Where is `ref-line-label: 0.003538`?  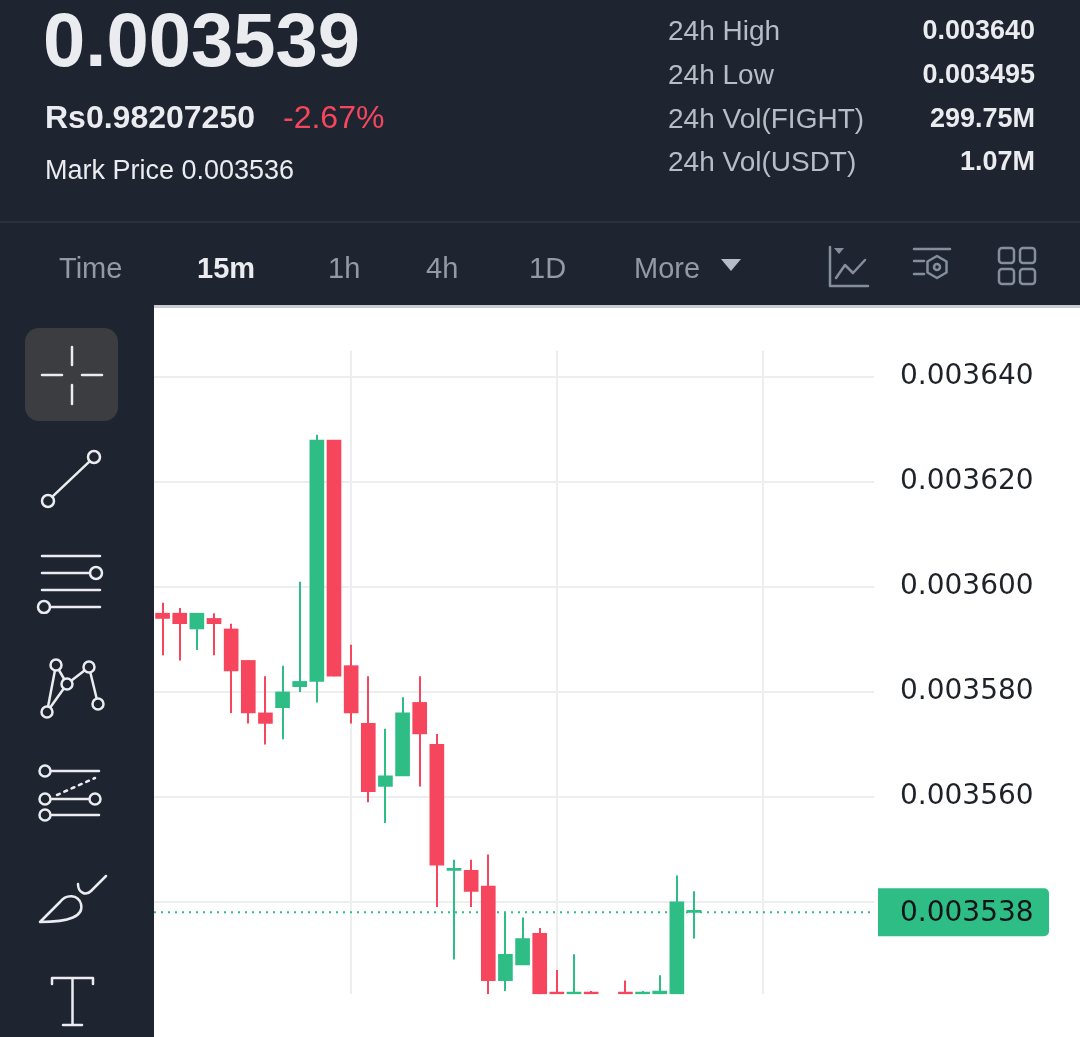 ref-line-label: 0.003538 is located at coordinates (967, 911).